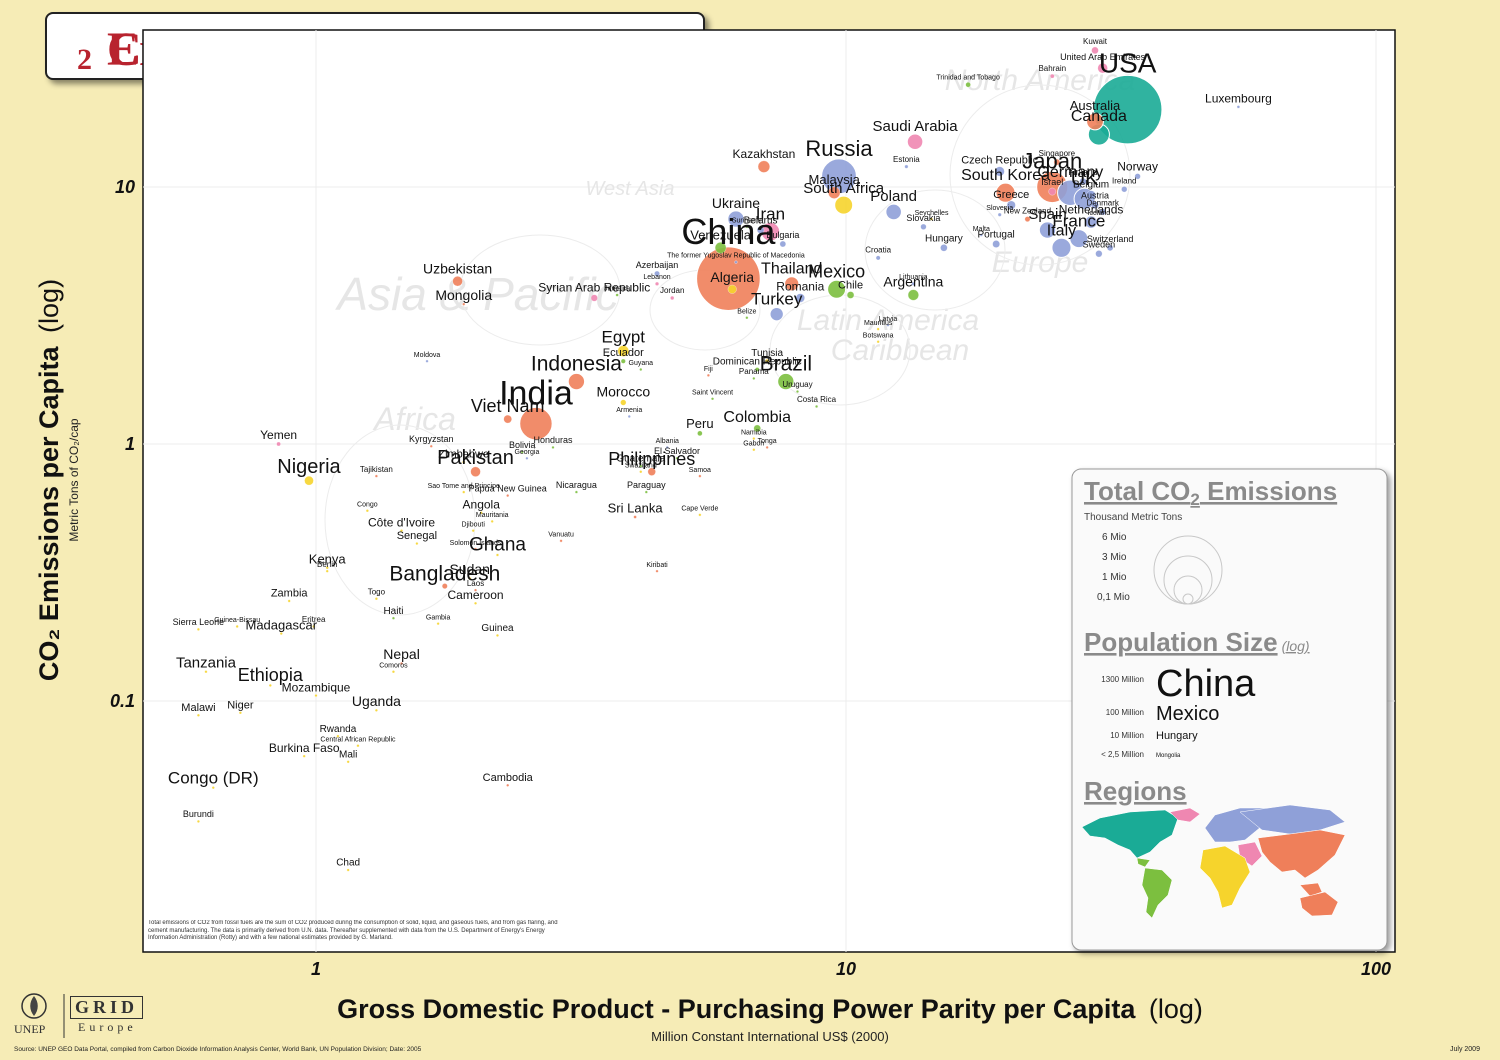  What do you see at coordinates (377, 591) in the screenshot?
I see `country-label: Togo` at bounding box center [377, 591].